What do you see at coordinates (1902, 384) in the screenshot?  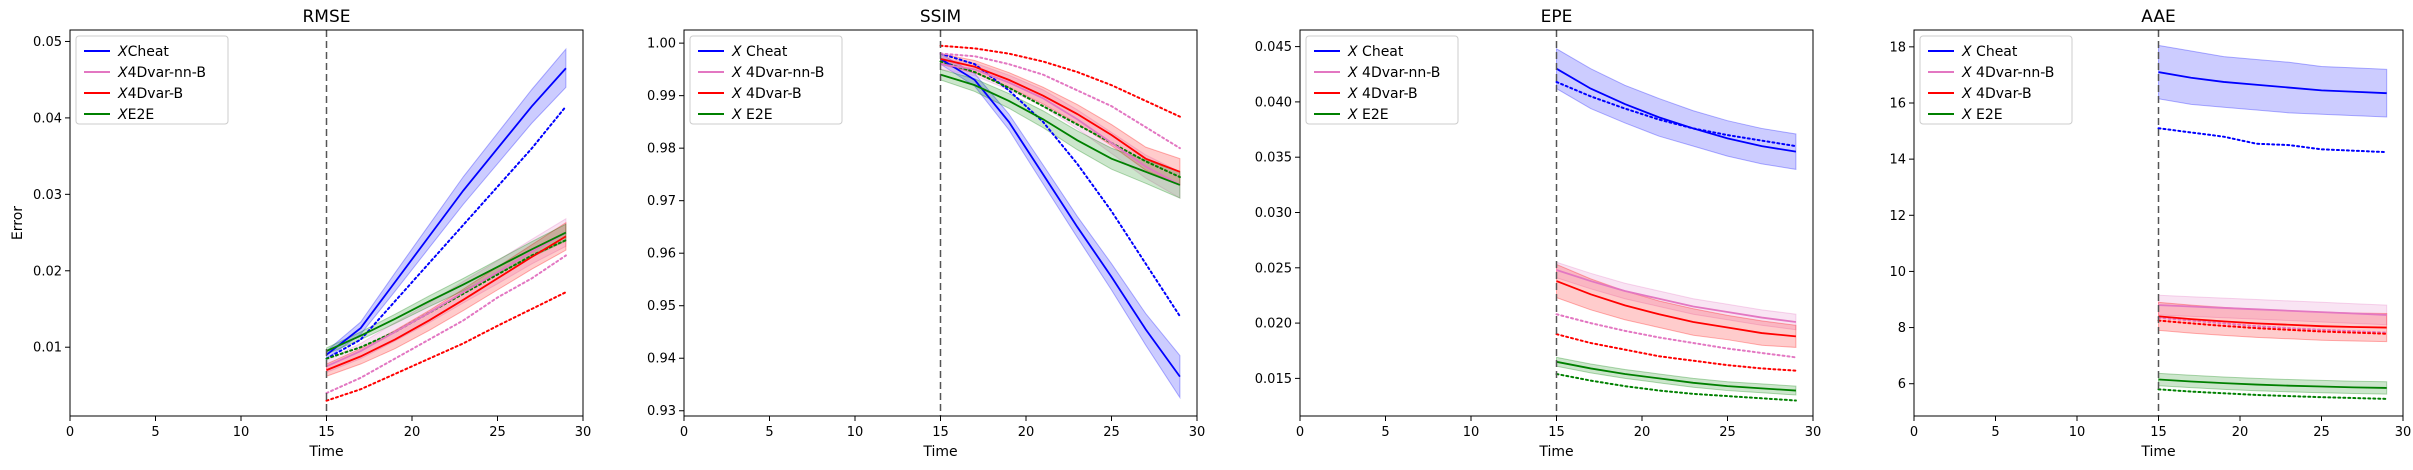 I see `y-tick-label: 6` at bounding box center [1902, 384].